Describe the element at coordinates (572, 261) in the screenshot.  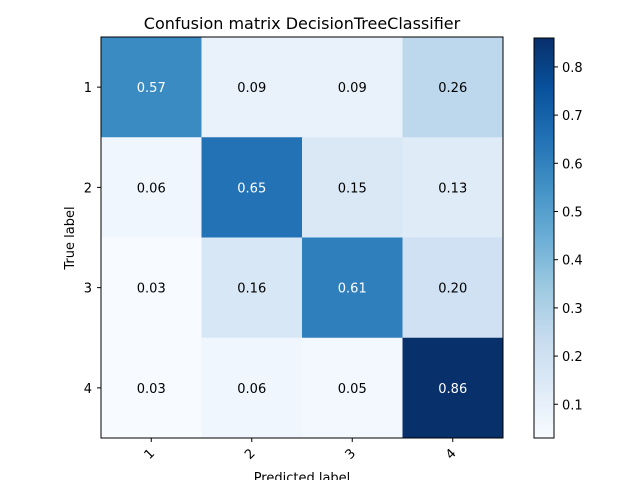
I see `colorbar-tick-label: 0.4` at that location.